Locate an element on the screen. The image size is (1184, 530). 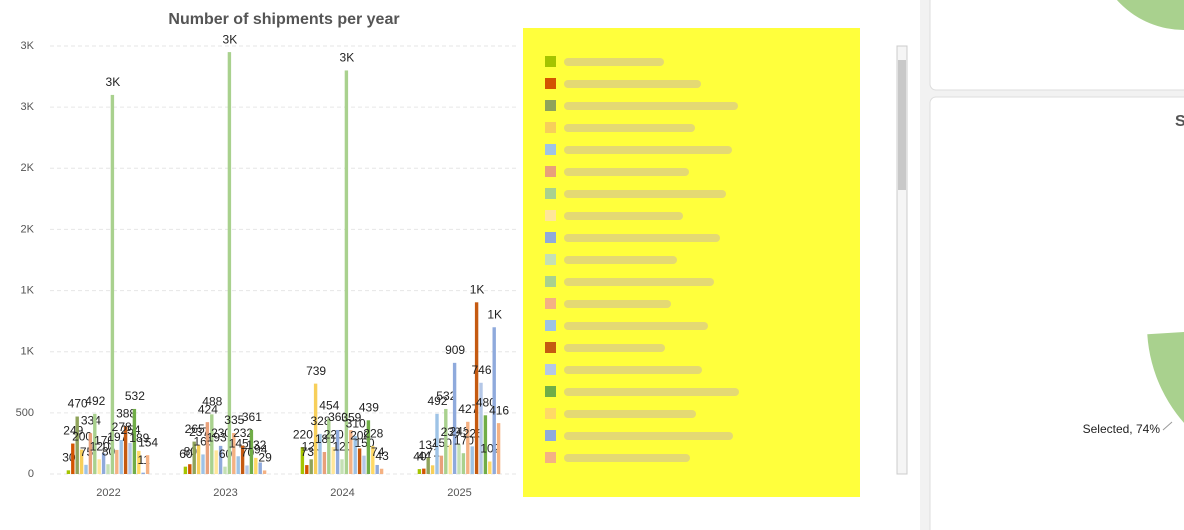
data-label: 334 is located at coordinates (91, 420).